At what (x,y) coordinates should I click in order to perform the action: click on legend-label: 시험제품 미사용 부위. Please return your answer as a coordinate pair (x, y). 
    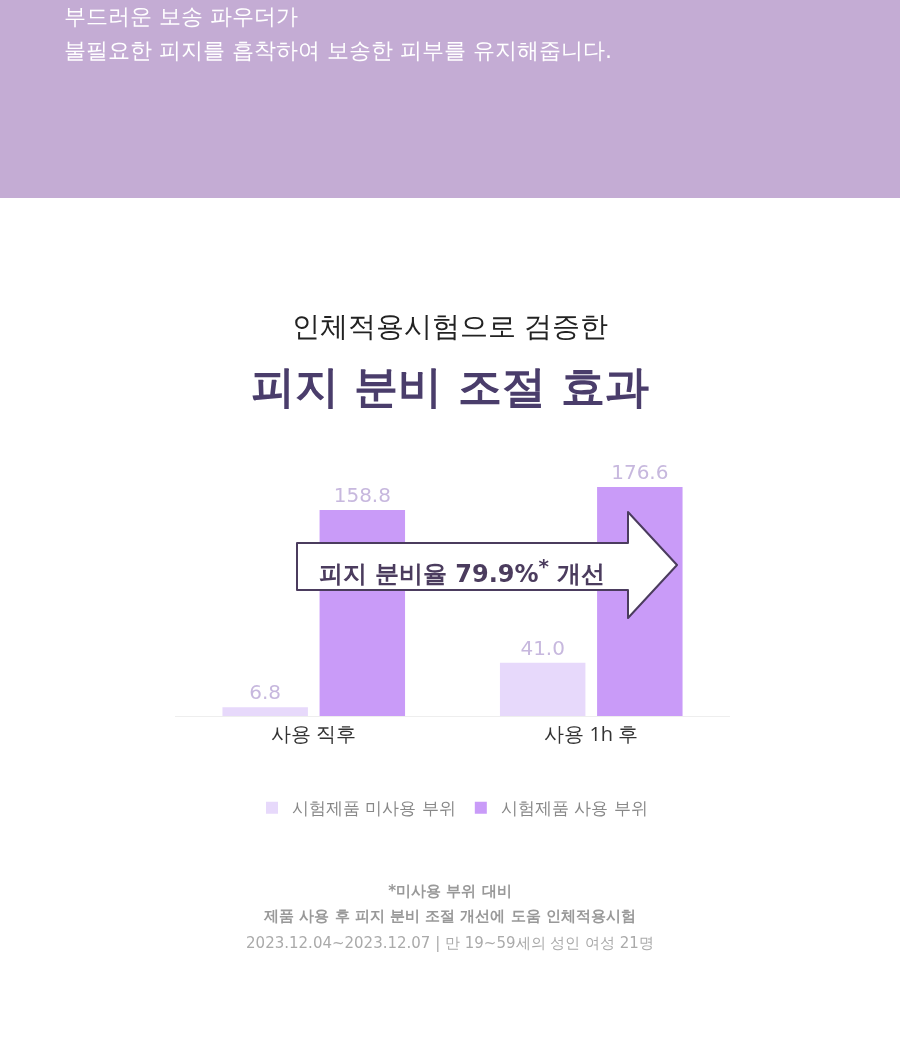
    Looking at the image, I should click on (374, 808).